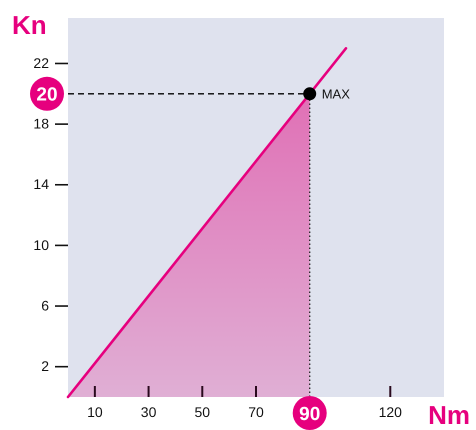 The image size is (476, 430). What do you see at coordinates (41, 244) in the screenshot?
I see `y-tick-label: 10` at bounding box center [41, 244].